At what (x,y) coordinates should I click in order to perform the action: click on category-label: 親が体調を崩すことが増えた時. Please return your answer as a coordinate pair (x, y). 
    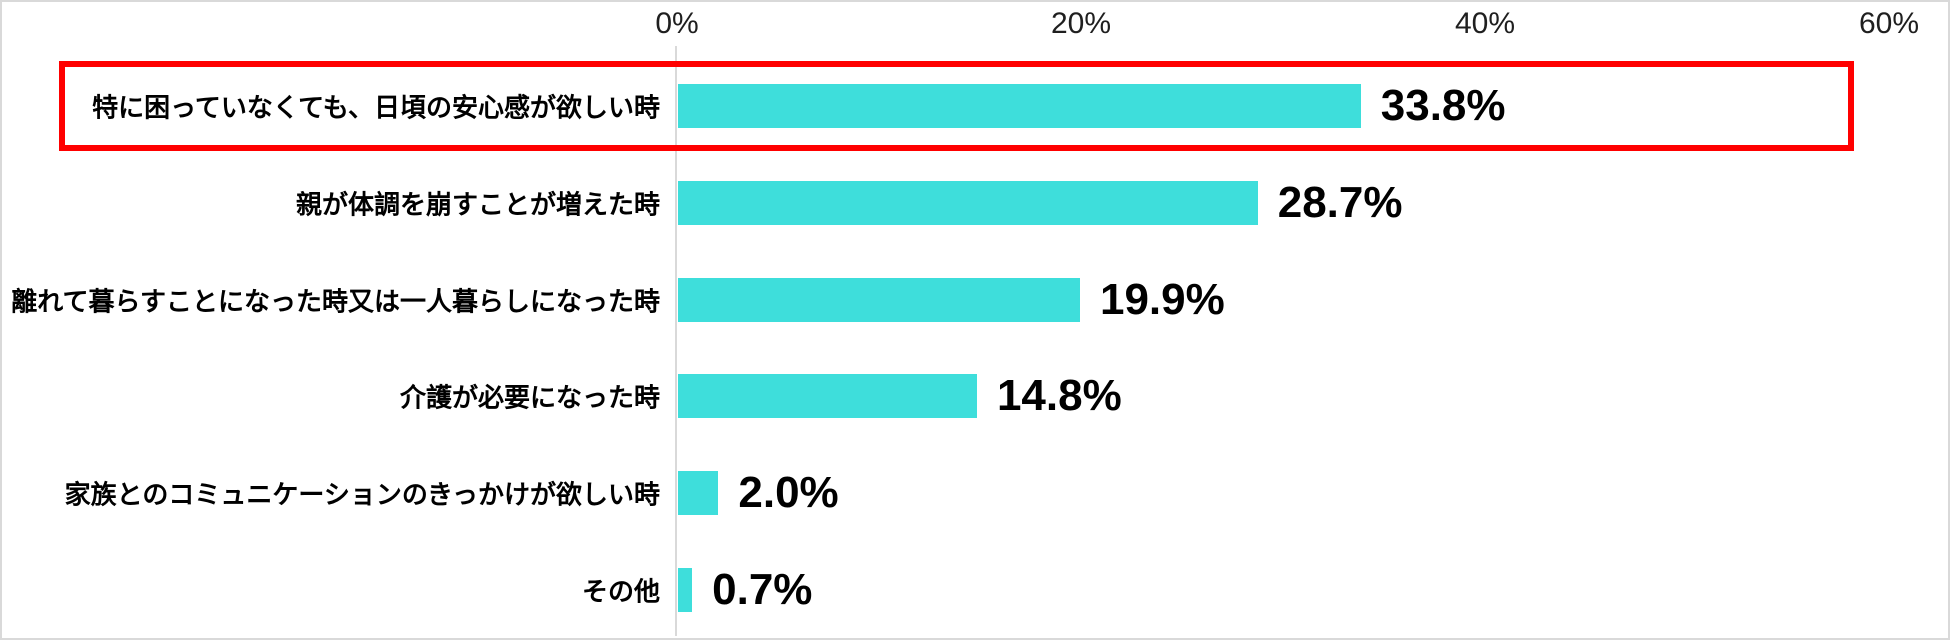
    Looking at the image, I should click on (477, 204).